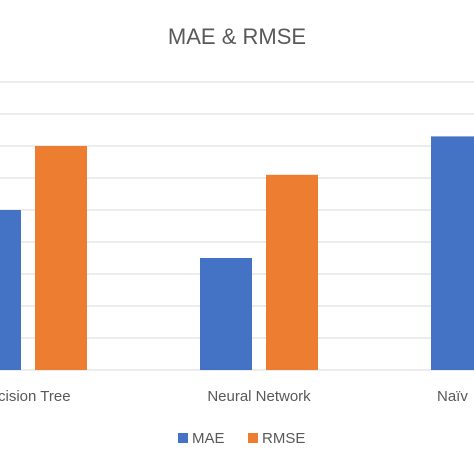 The height and width of the screenshot is (474, 474). Describe the element at coordinates (237, 36) in the screenshot. I see `chart-title: MAE & RMSE` at that location.